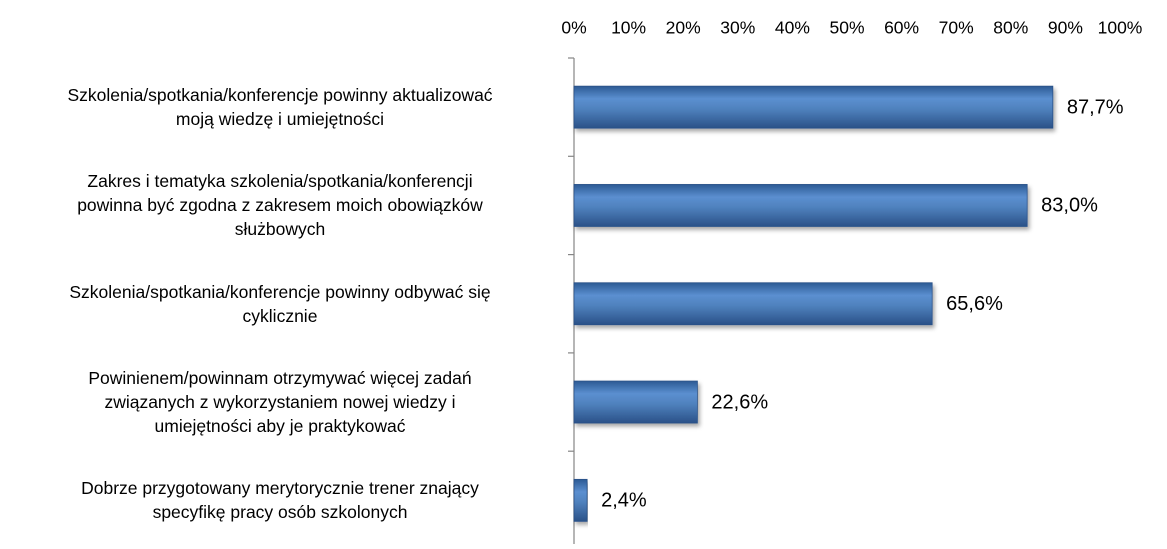  What do you see at coordinates (628, 28) in the screenshot?
I see `x-tick-label: 10%` at bounding box center [628, 28].